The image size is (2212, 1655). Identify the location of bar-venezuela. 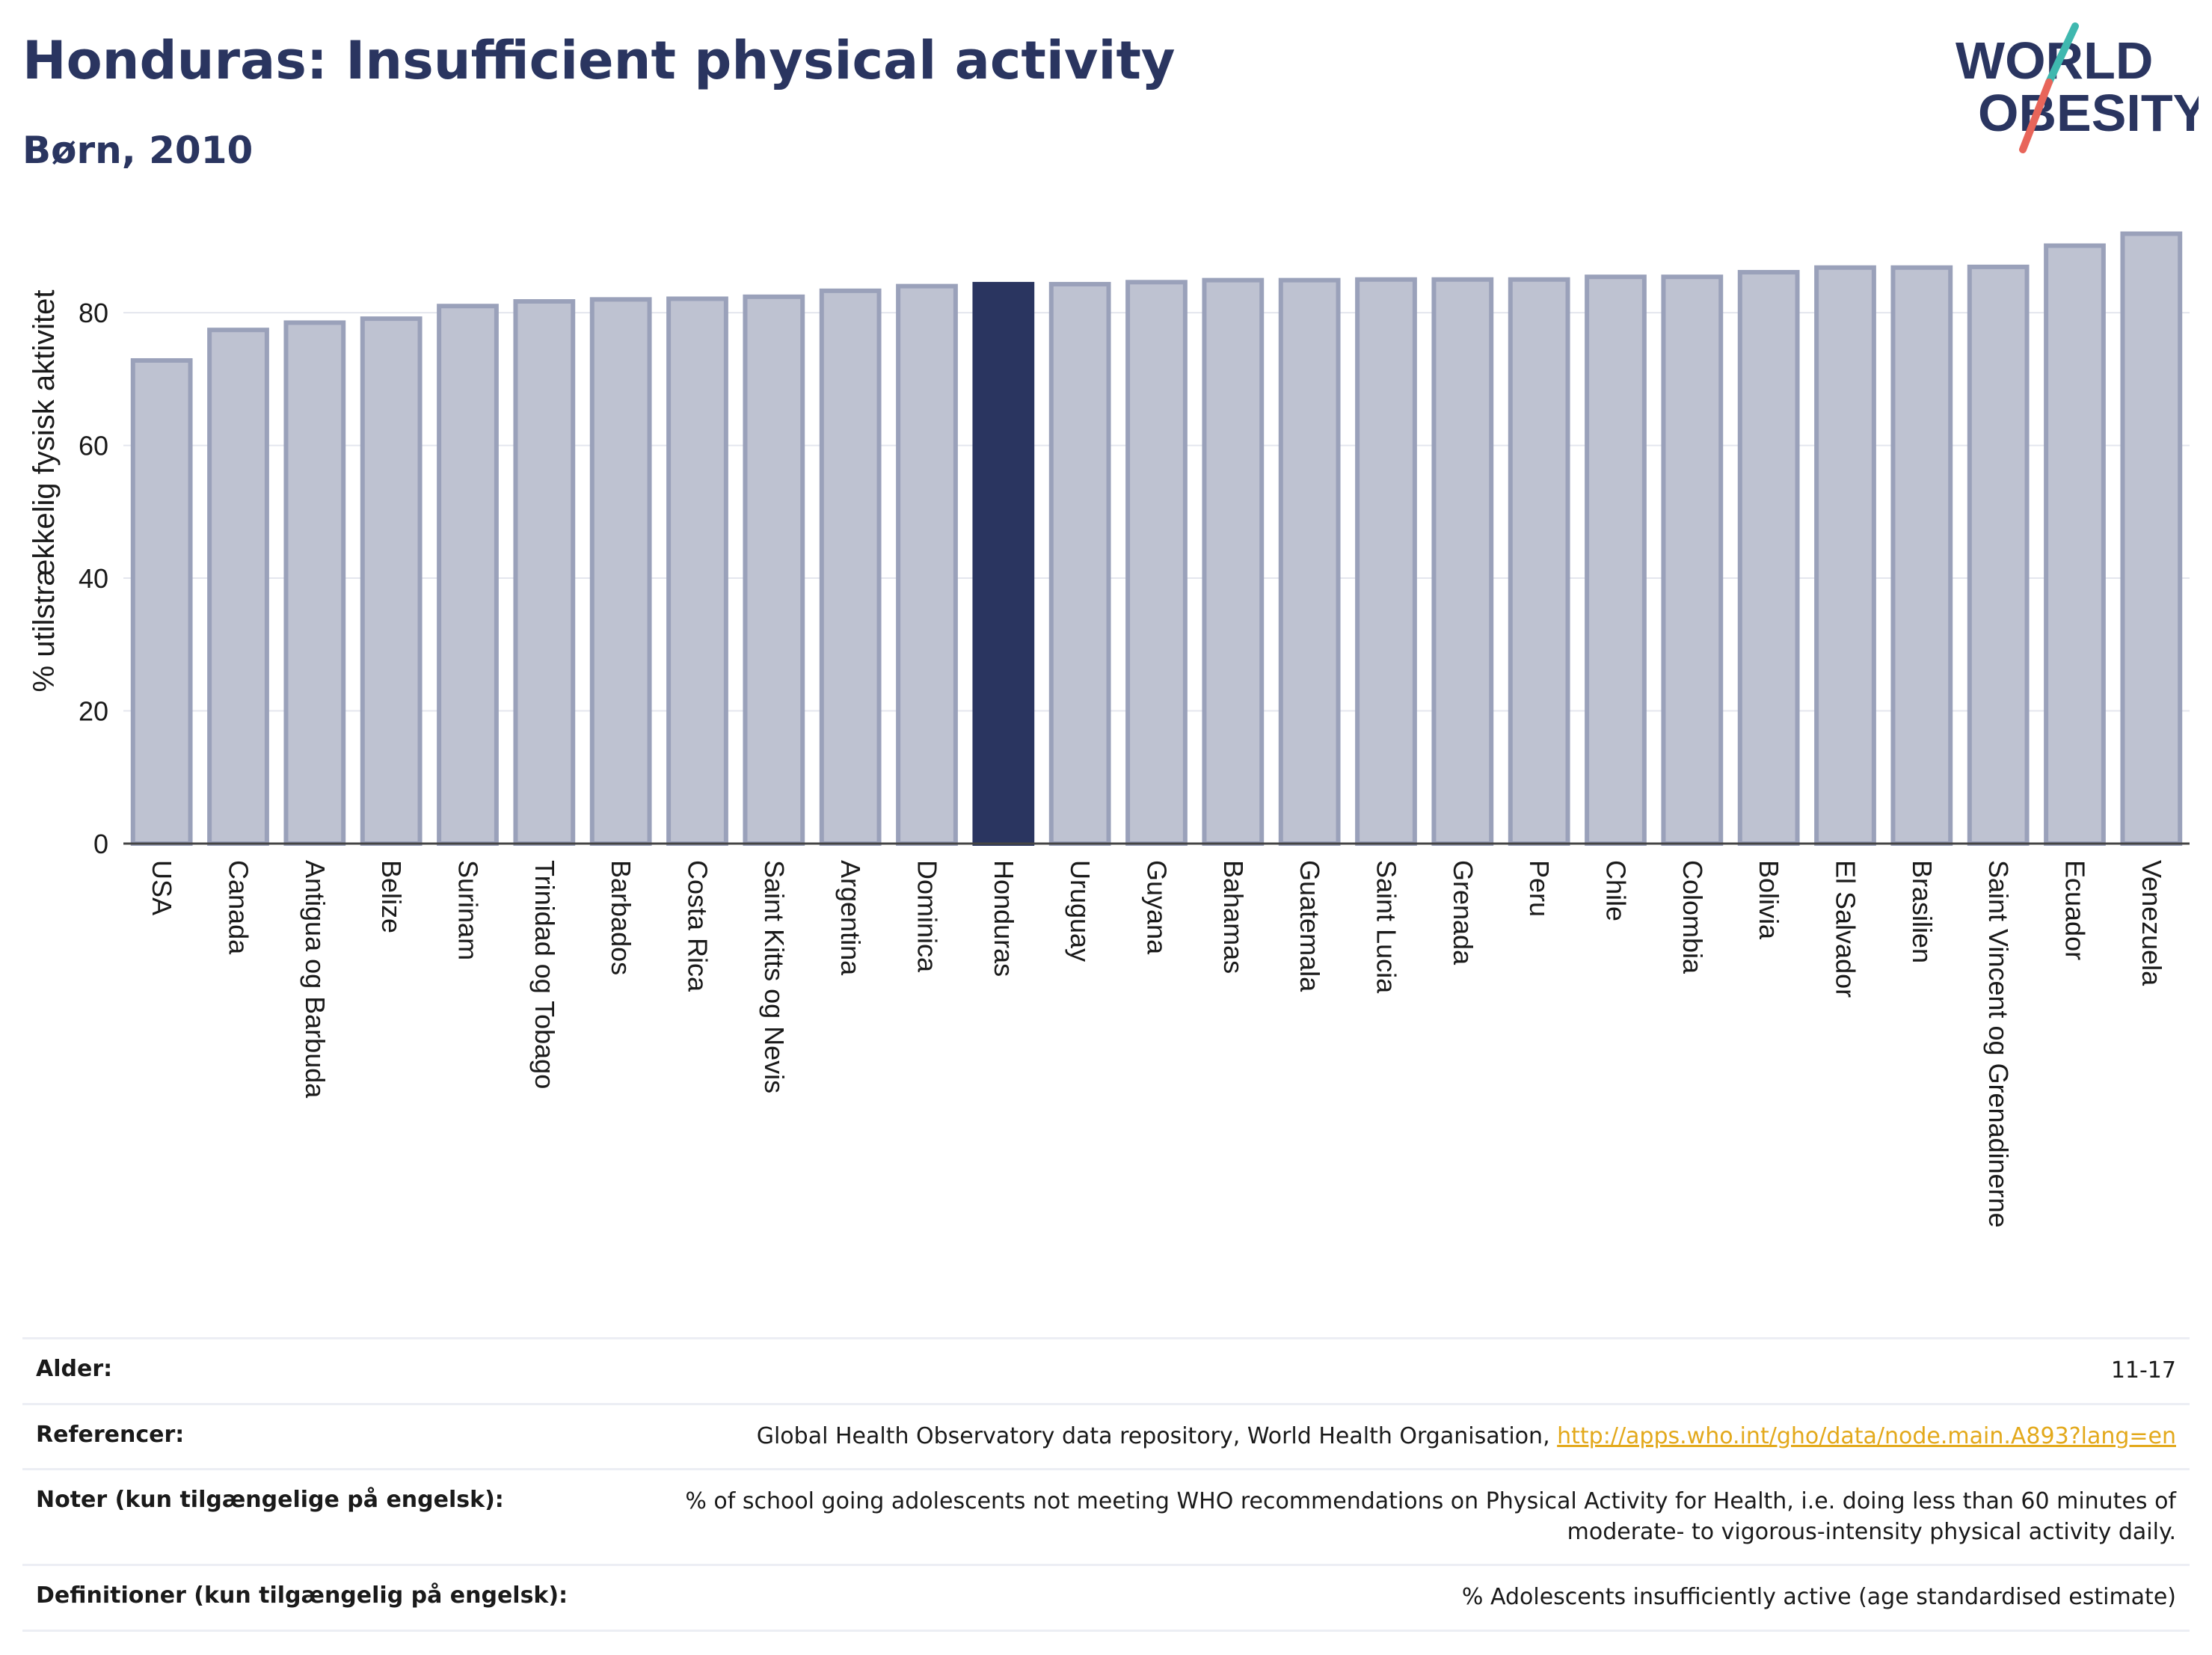
(2151, 538).